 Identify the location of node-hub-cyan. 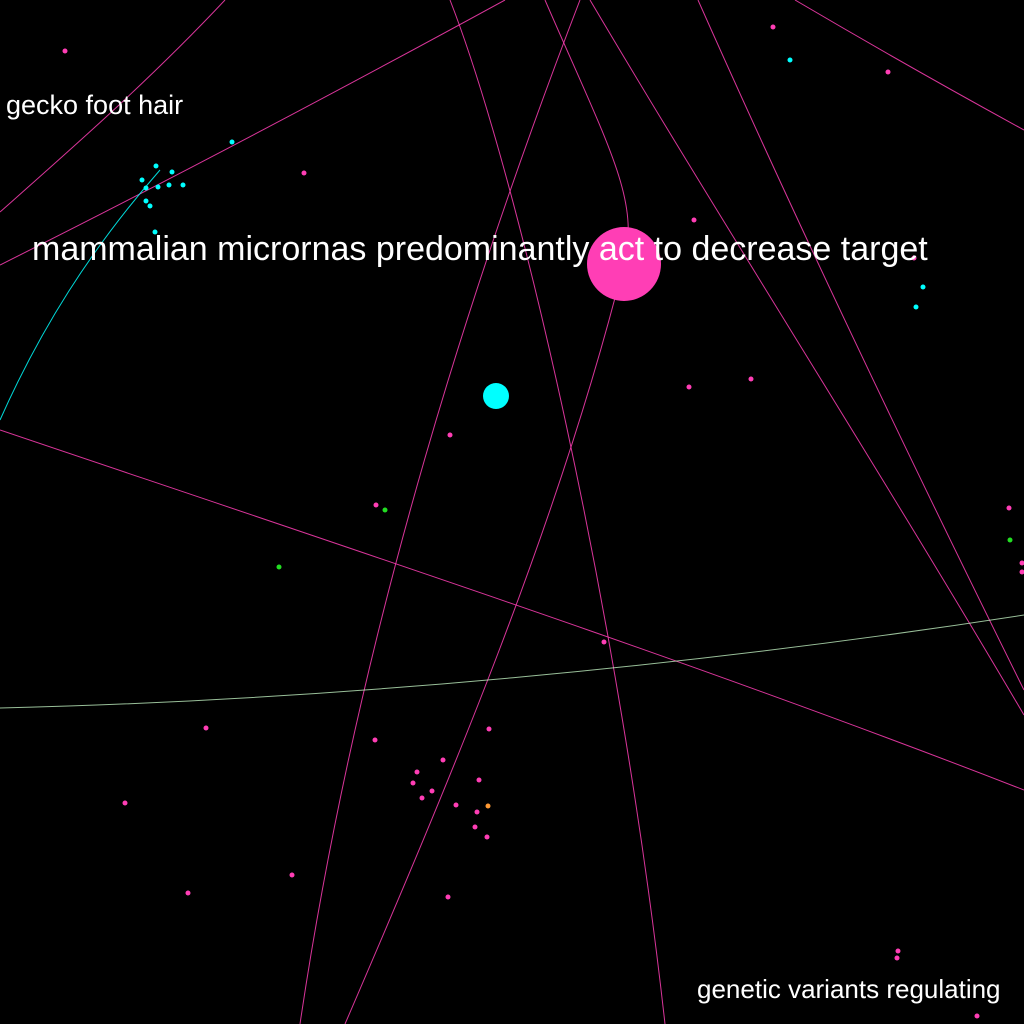
(496, 396).